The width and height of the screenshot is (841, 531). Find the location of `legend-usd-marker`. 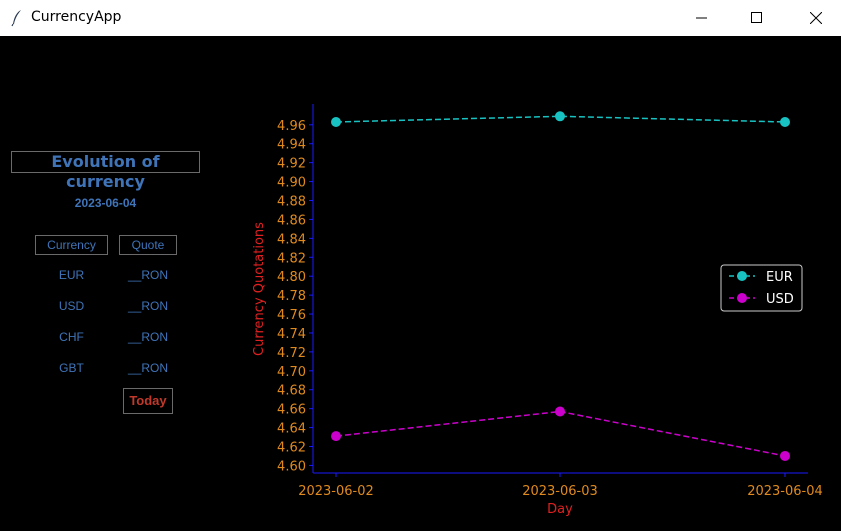

legend-usd-marker is located at coordinates (742, 298).